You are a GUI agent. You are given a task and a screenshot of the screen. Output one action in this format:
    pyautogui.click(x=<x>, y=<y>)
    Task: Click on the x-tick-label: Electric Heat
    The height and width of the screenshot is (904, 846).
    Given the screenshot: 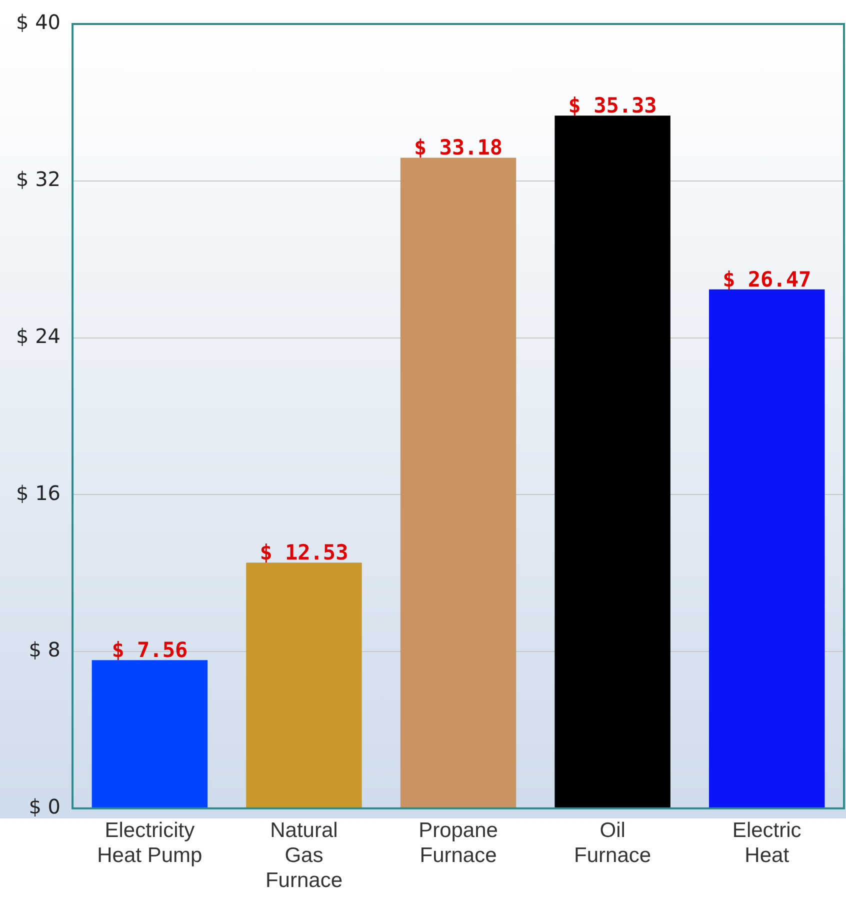 What is the action you would take?
    pyautogui.click(x=767, y=842)
    